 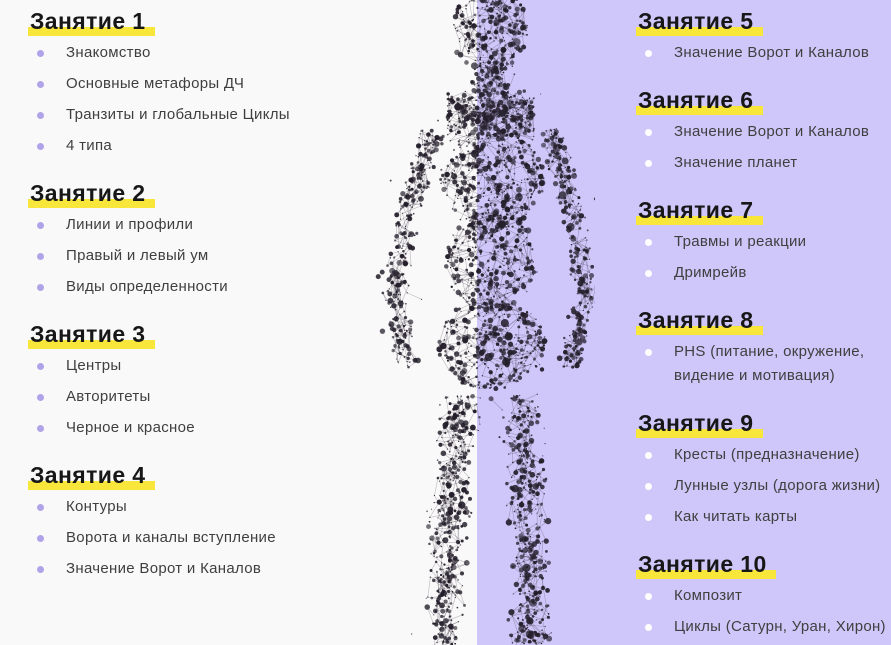 What do you see at coordinates (108, 396) in the screenshot?
I see `lesson-item-label: Авторитеты` at bounding box center [108, 396].